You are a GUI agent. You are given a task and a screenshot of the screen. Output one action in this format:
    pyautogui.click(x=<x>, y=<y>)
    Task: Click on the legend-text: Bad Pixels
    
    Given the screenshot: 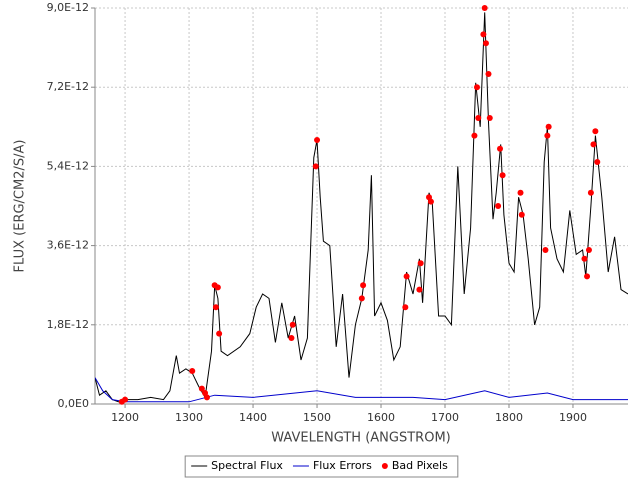 What is the action you would take?
    pyautogui.click(x=420, y=465)
    